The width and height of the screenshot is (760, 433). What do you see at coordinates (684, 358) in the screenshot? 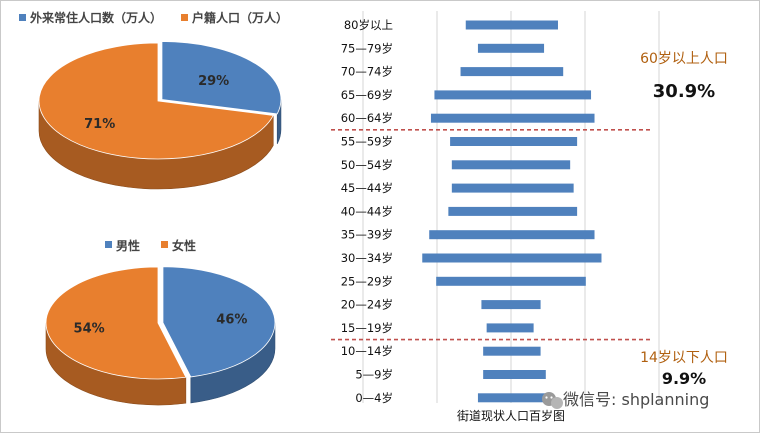
I see `annotation-children-label: 14岁以下人口` at bounding box center [684, 358].